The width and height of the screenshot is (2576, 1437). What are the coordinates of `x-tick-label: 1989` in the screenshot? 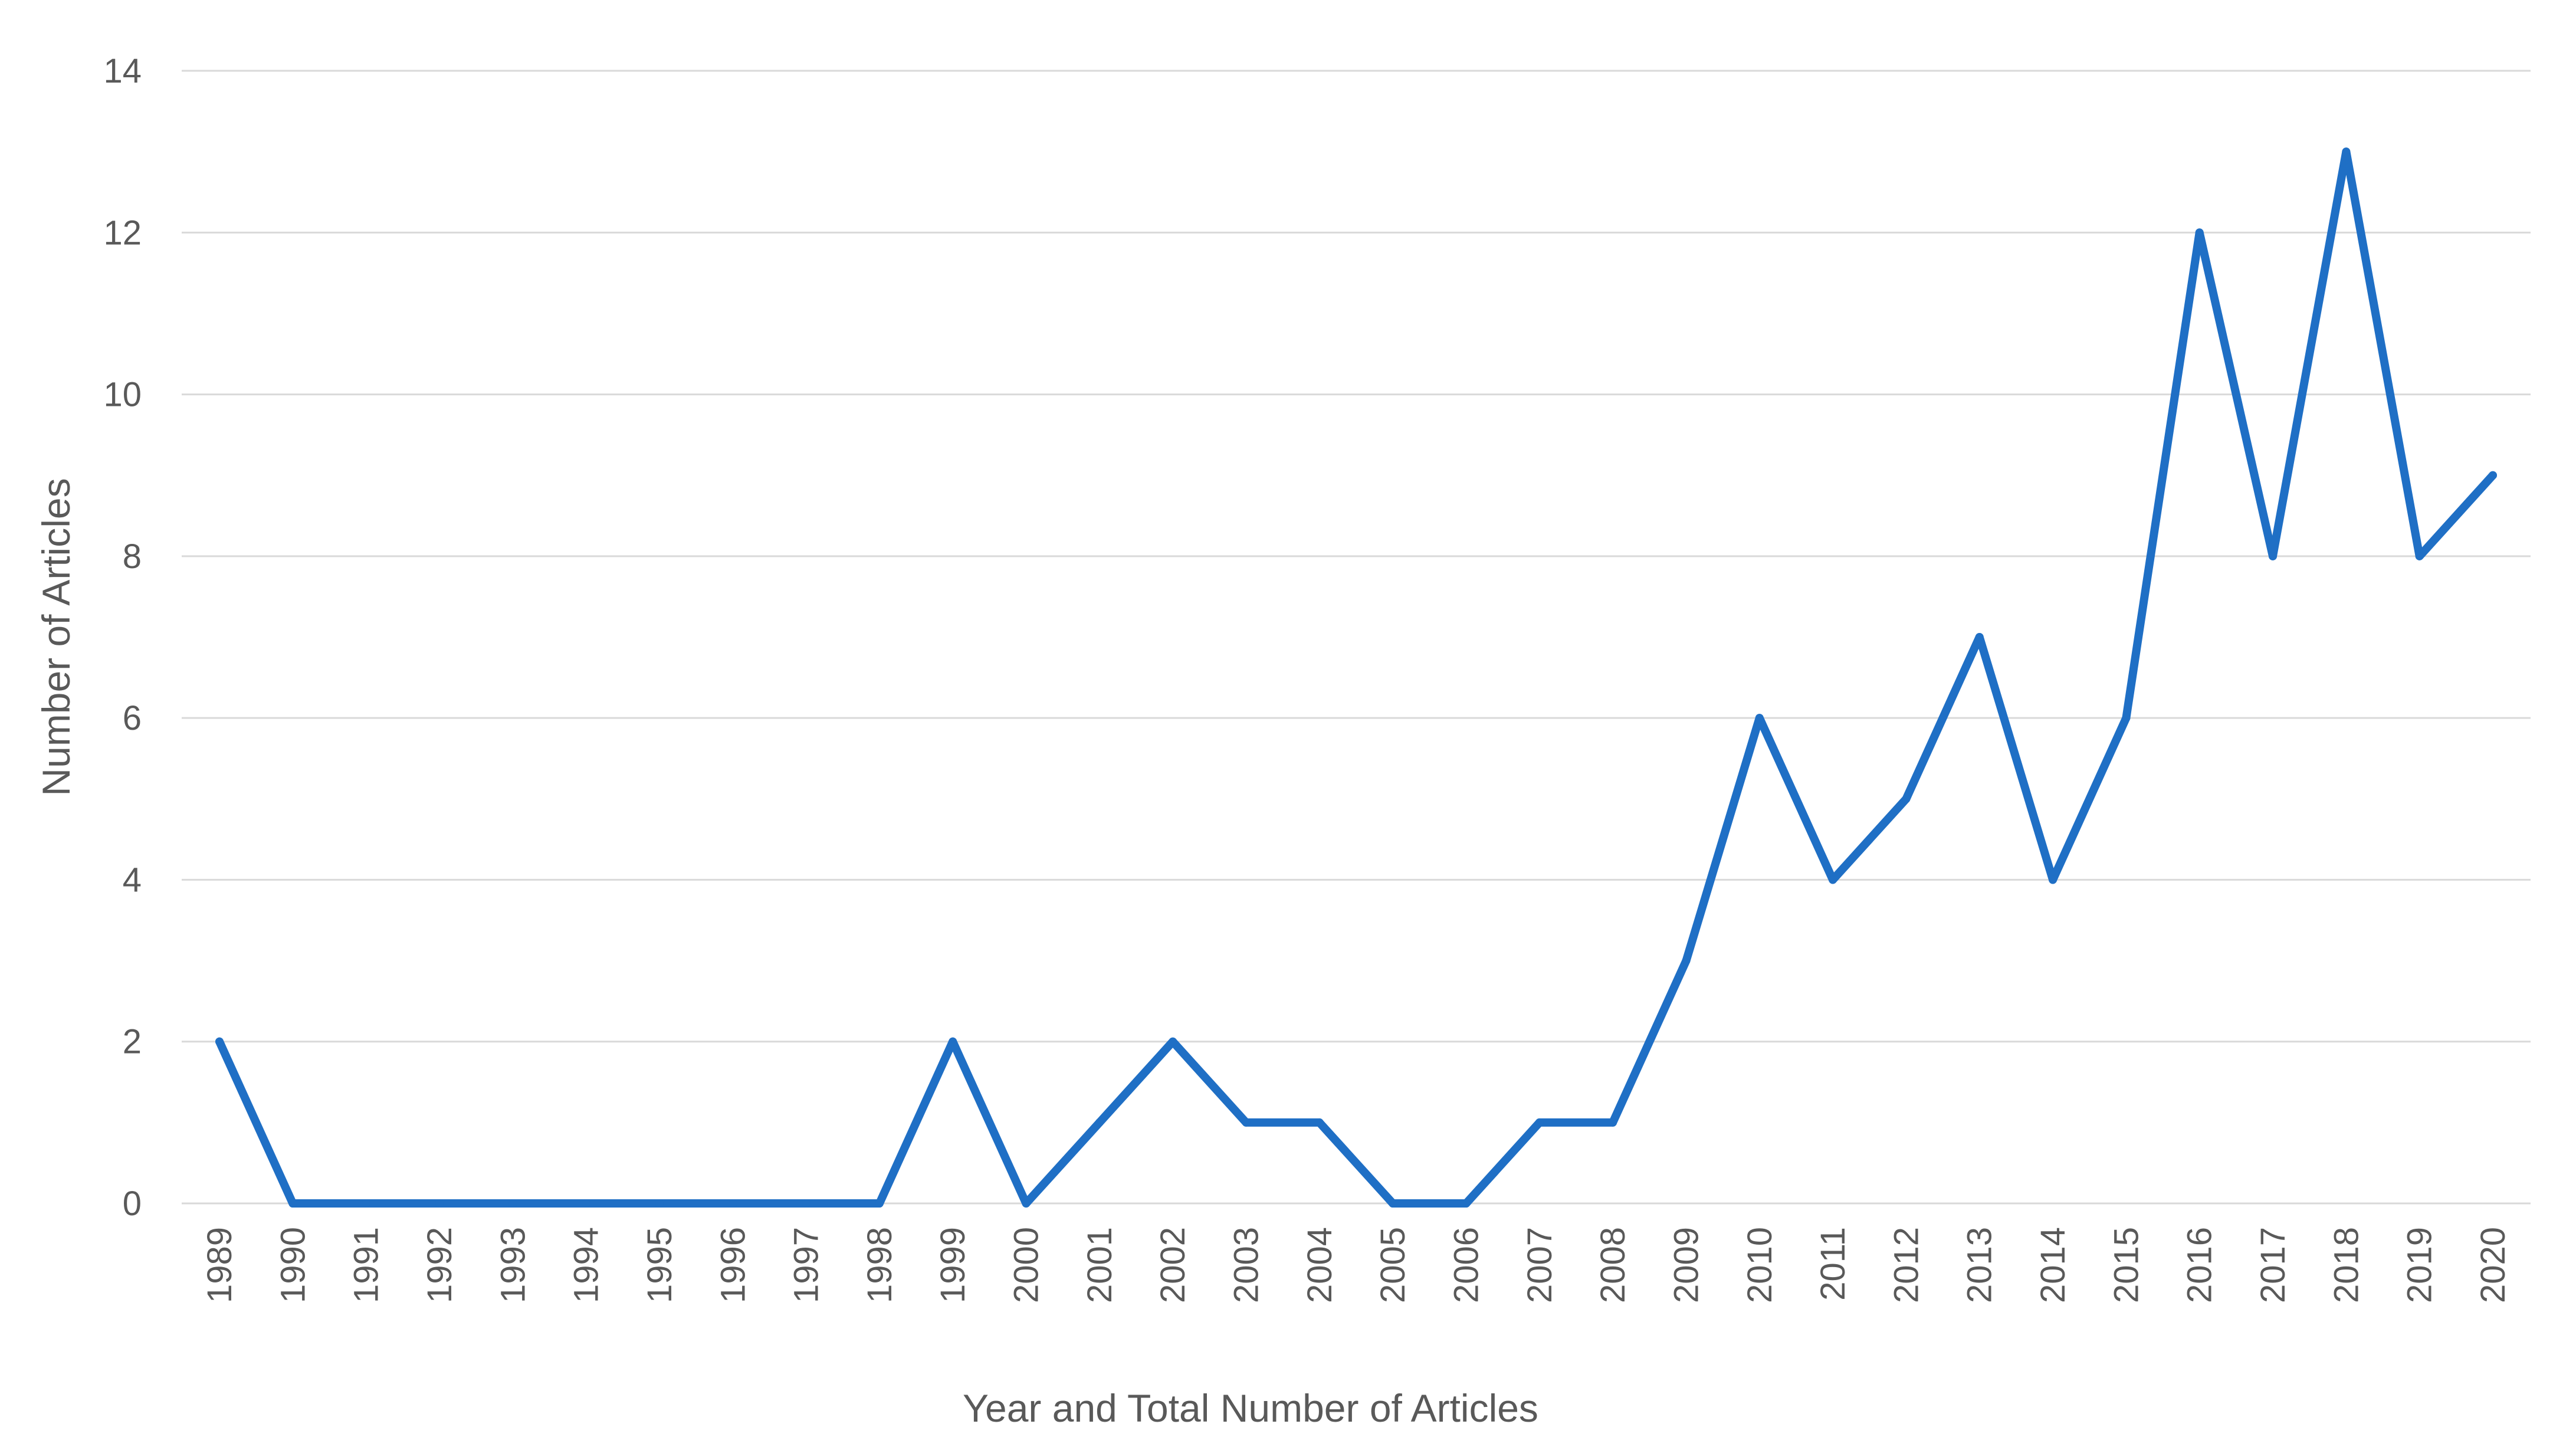 It's located at (220, 1265).